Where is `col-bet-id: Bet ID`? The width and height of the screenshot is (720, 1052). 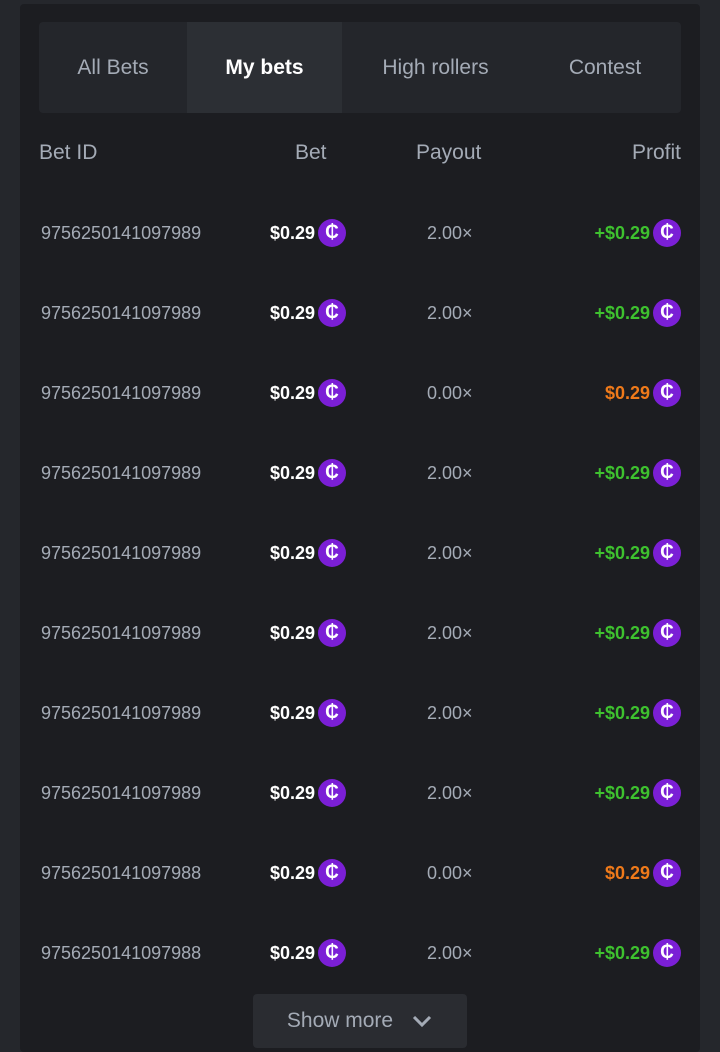 col-bet-id: Bet ID is located at coordinates (68, 152).